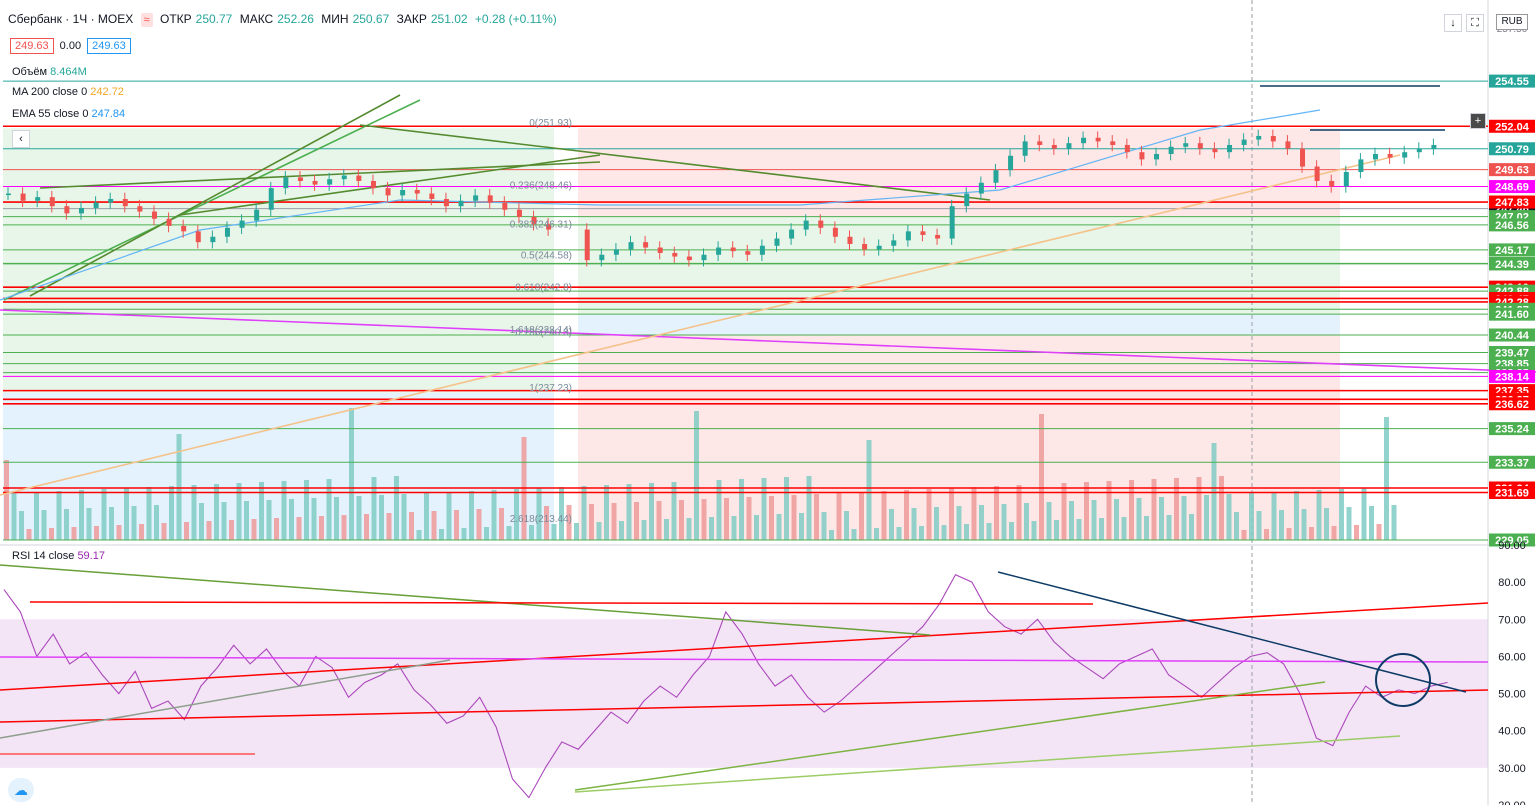  What do you see at coordinates (335, 19) in the screenshot?
I see `low-label: МИН` at bounding box center [335, 19].